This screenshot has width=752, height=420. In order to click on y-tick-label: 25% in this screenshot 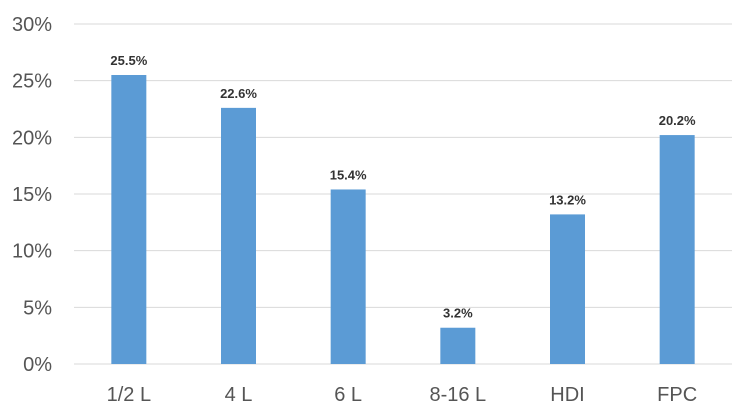, I will do `click(32, 82)`.